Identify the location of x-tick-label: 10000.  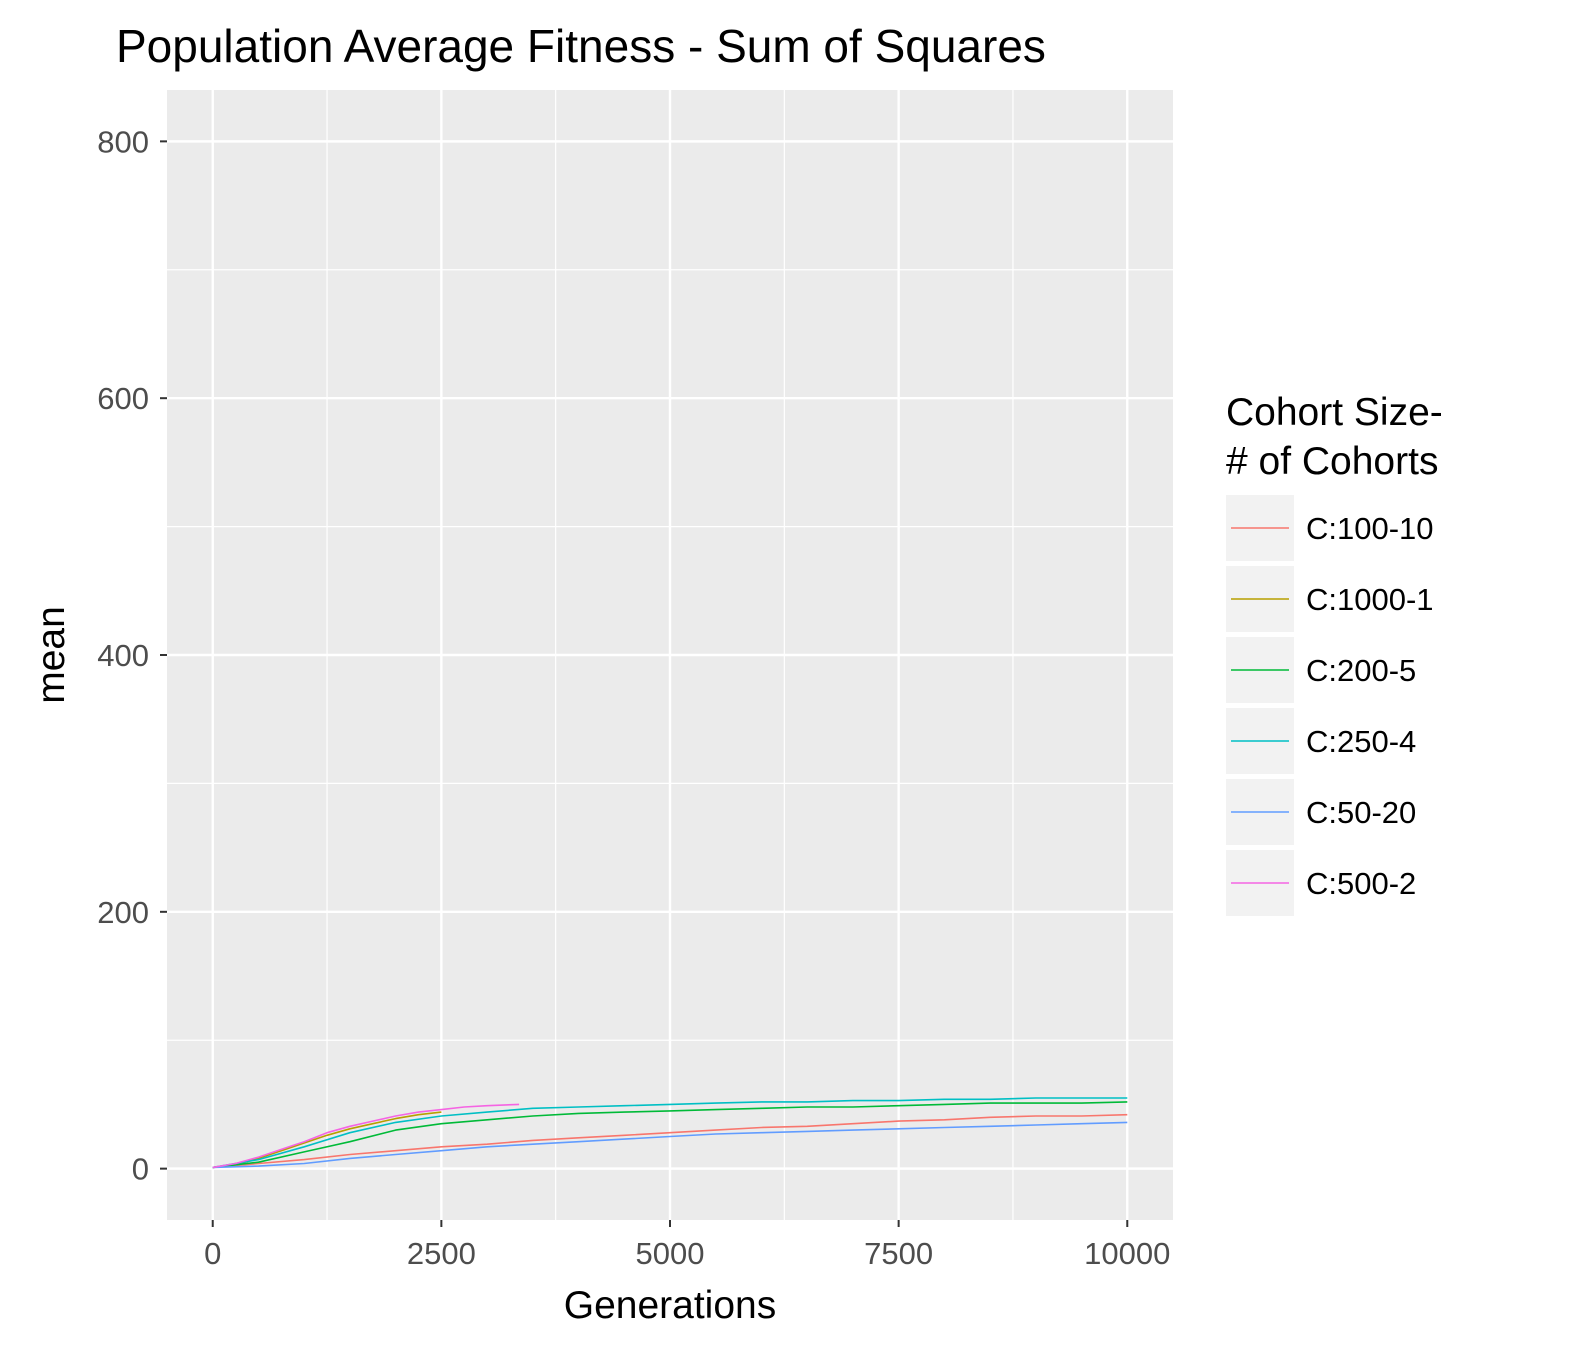
(1127, 1253).